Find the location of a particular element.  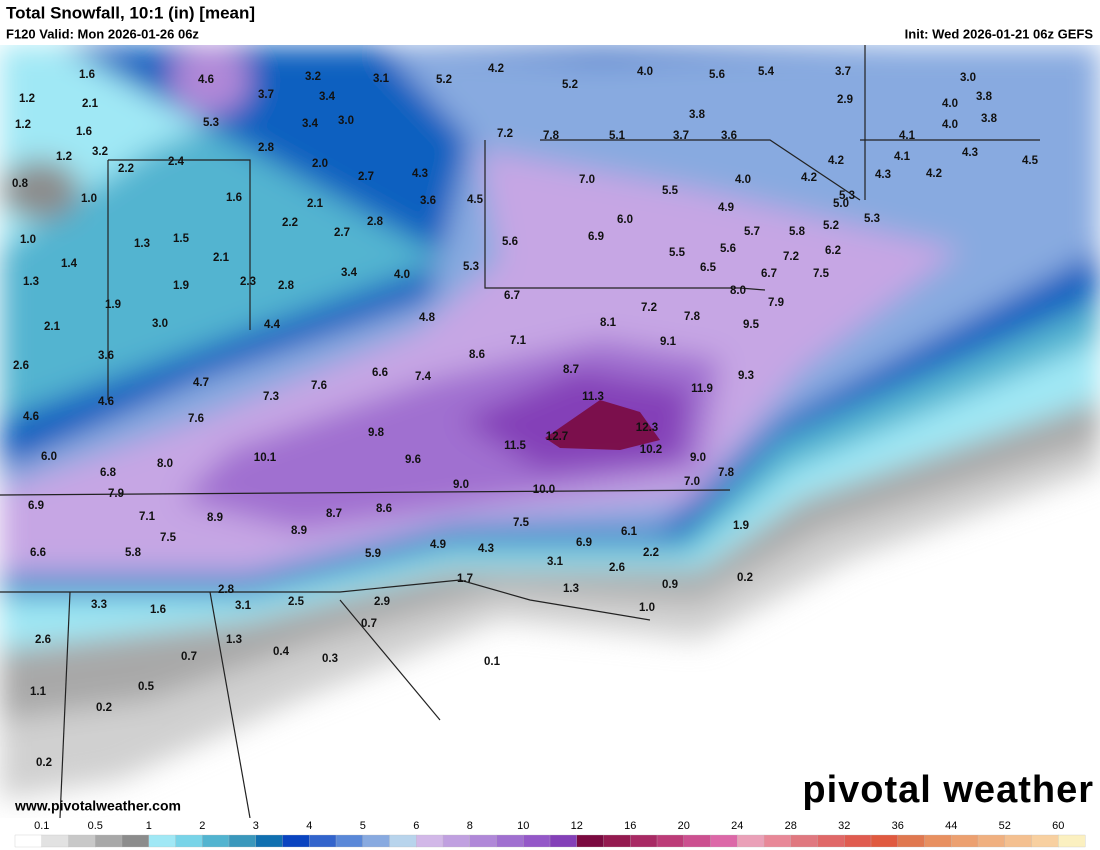

snow-label: 5.0 is located at coordinates (841, 204).